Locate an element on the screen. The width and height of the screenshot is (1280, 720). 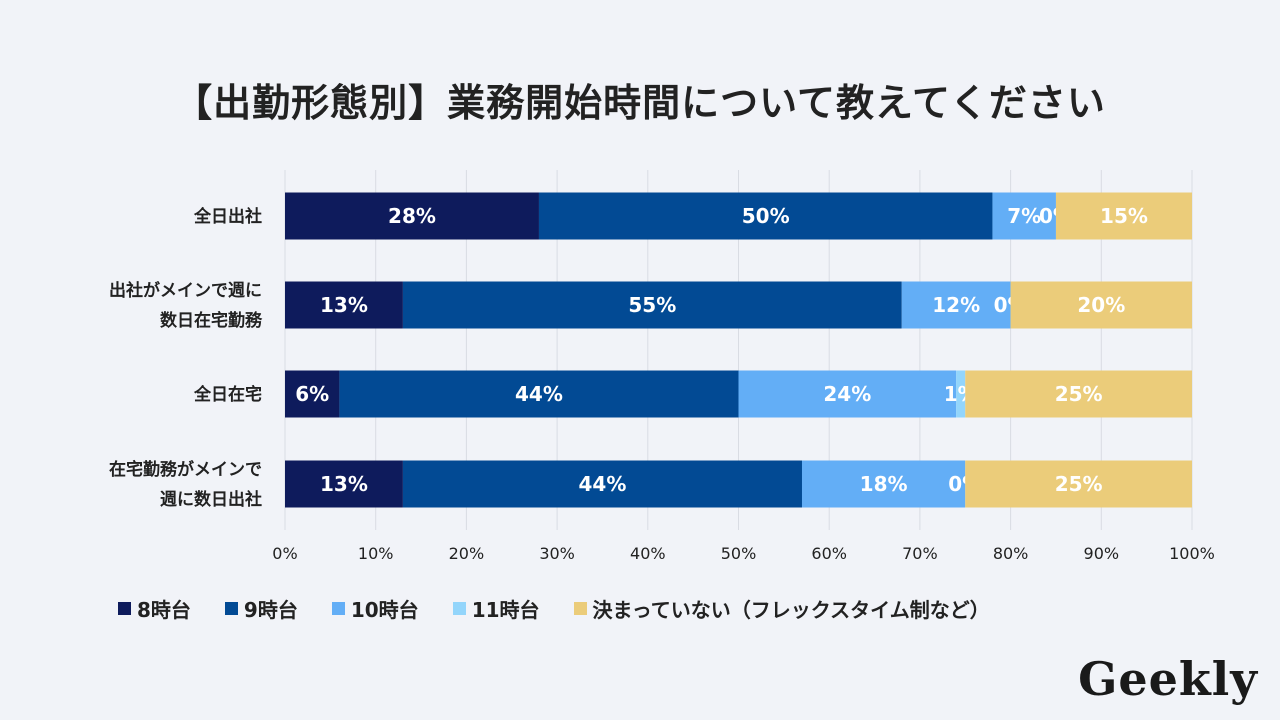
category-label: 在宅勤務がメインで is located at coordinates (185, 469).